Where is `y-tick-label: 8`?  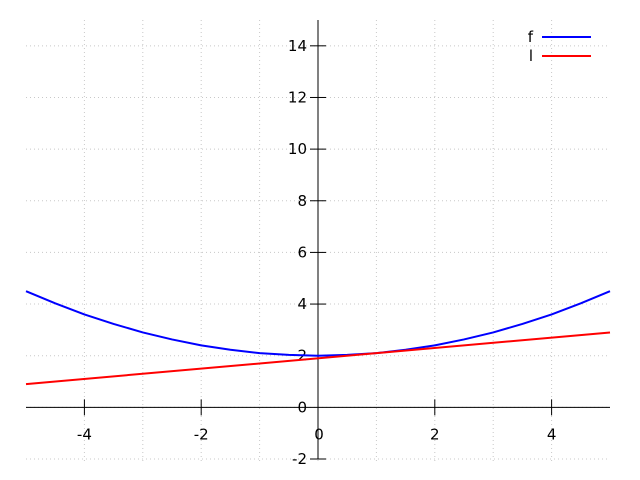
y-tick-label: 8 is located at coordinates (302, 201).